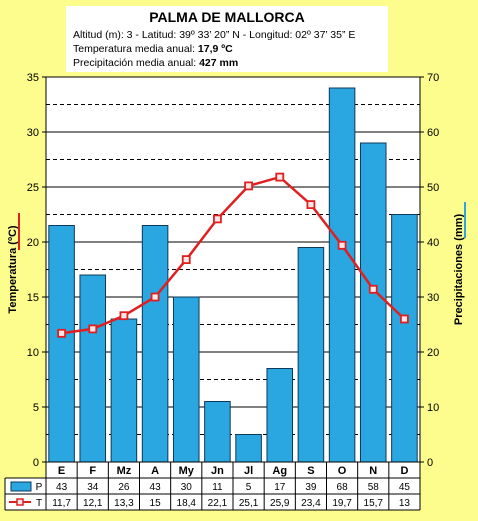  Describe the element at coordinates (310, 471) in the screenshot. I see `category-label-S: S` at that location.